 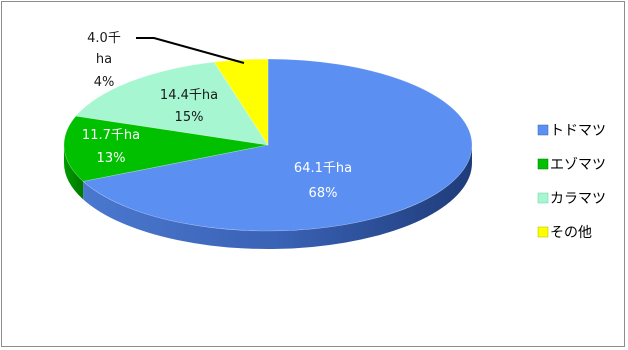 I want to click on slice-side-ezomatsu, so click(x=74, y=172).